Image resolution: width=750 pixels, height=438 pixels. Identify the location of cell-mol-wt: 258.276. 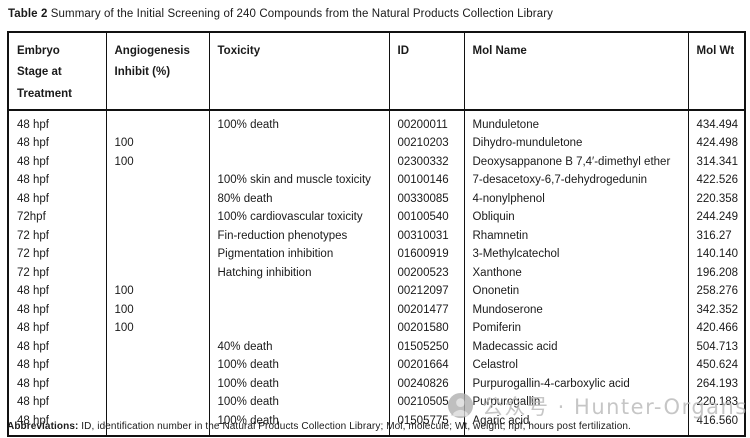
(716, 291).